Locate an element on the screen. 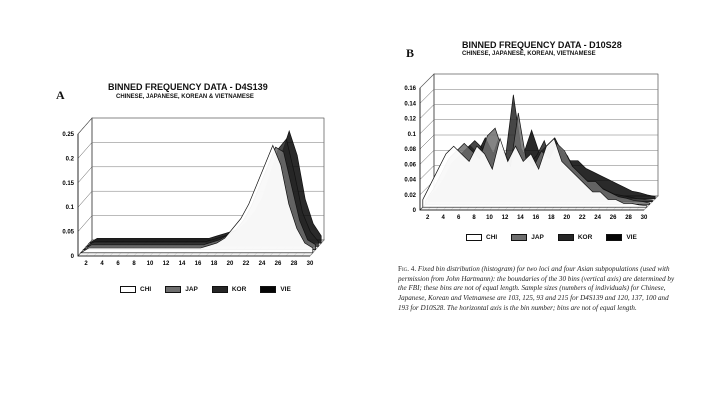  y-tick-label: 0.15 is located at coordinates (68, 184).